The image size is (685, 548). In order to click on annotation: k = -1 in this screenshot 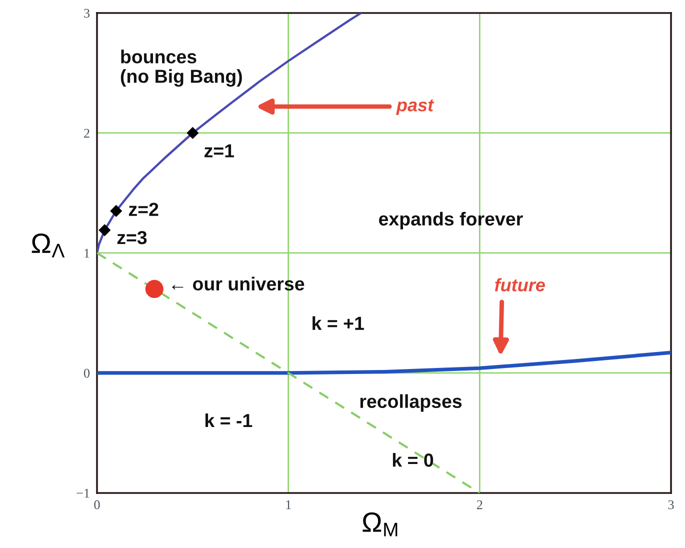, I will do `click(228, 420)`.